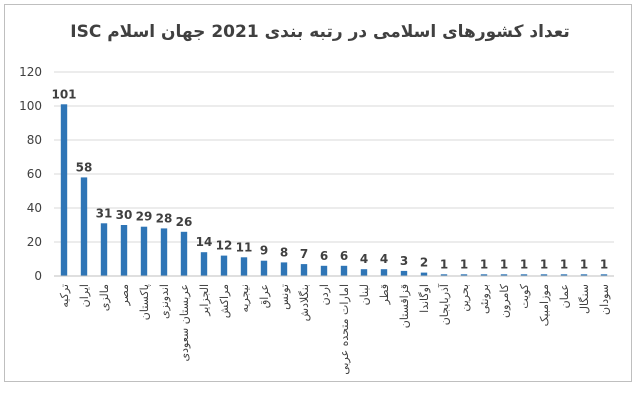 This screenshot has height=400, width=640. I want to click on data-label: 30, so click(124, 215).